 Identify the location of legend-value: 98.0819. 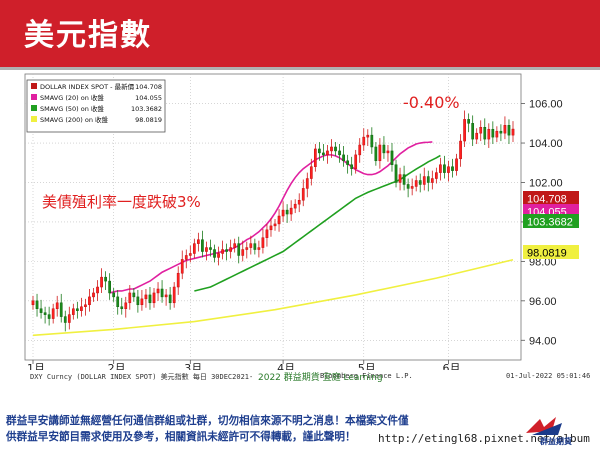
(148, 120).